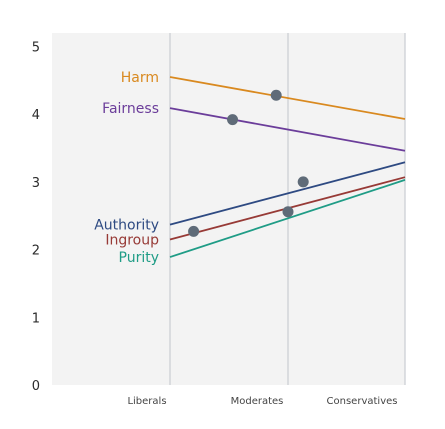 The width and height of the screenshot is (445, 429). I want to click on x-axis: Liberals Moderates Conservatives, so click(262, 401).